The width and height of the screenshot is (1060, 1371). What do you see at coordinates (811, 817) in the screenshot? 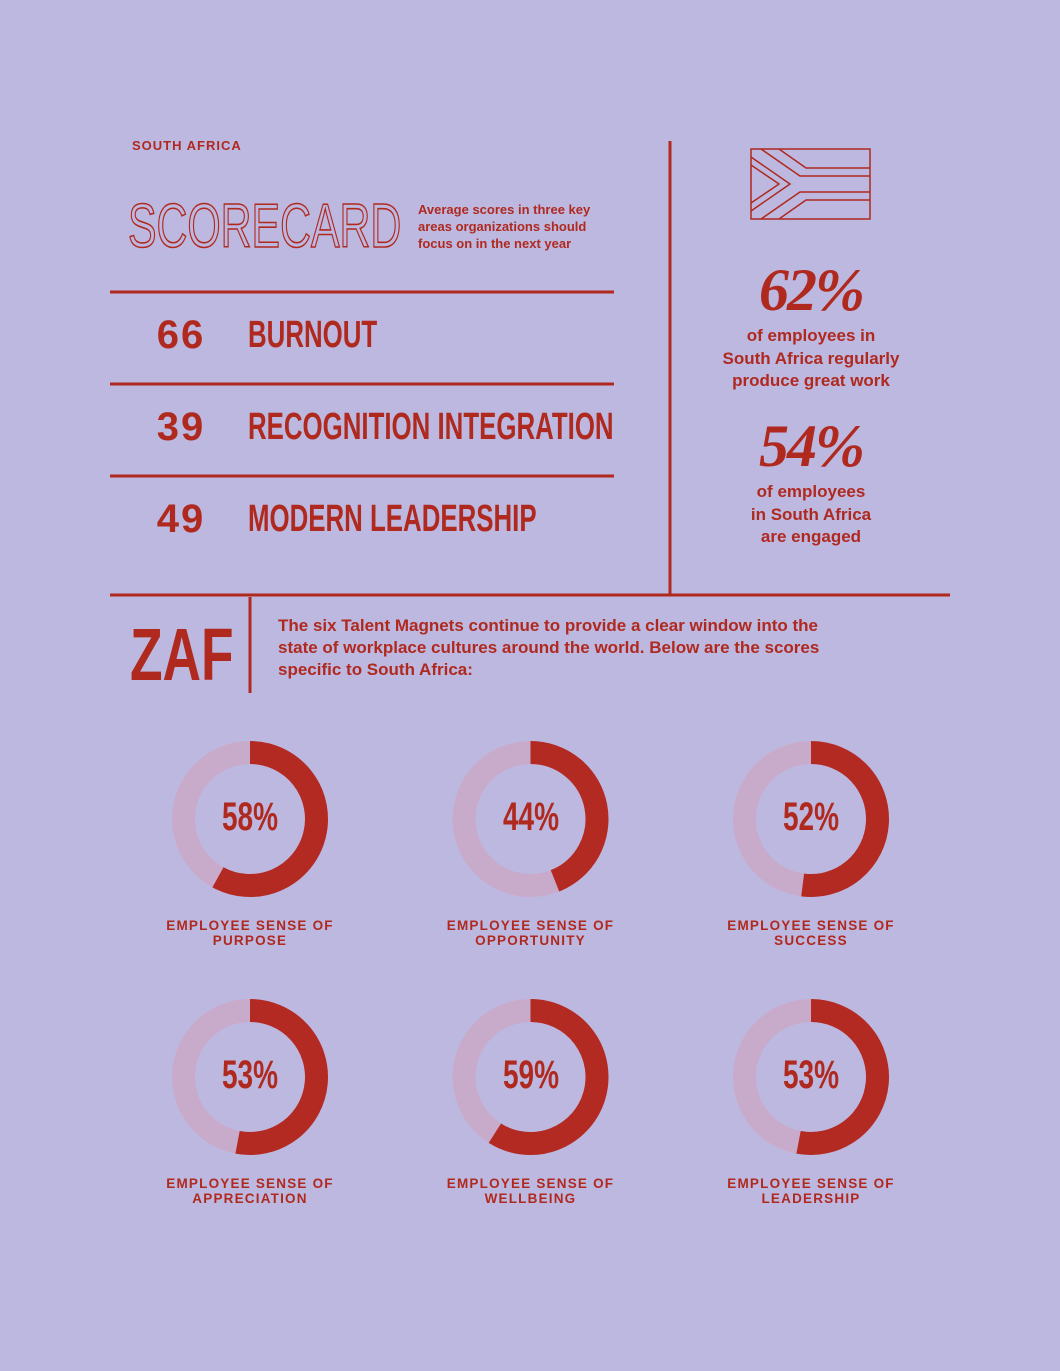
I see `donut-value: 52%` at bounding box center [811, 817].